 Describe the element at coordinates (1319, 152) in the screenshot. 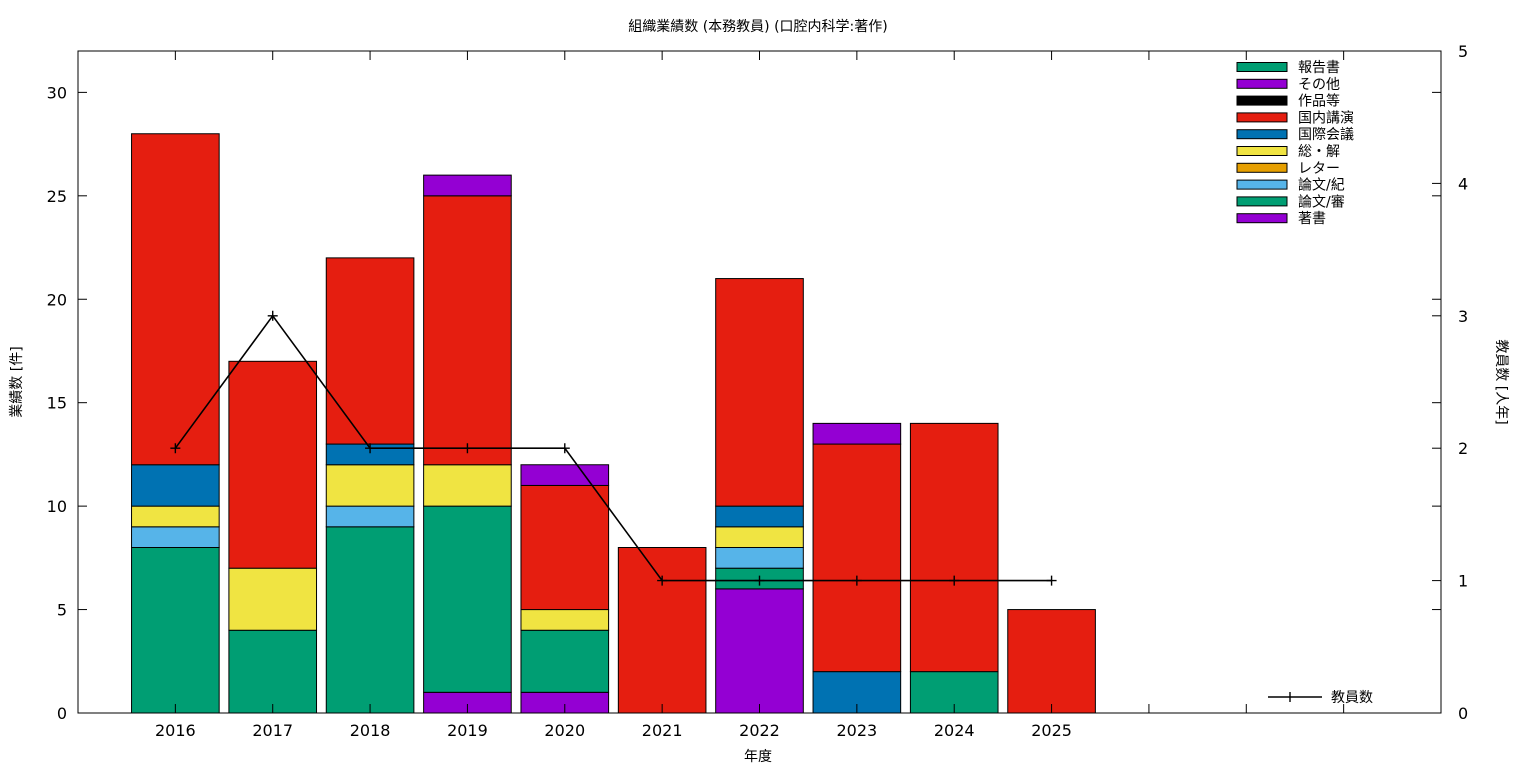

I see `legend-label: 総・解` at that location.